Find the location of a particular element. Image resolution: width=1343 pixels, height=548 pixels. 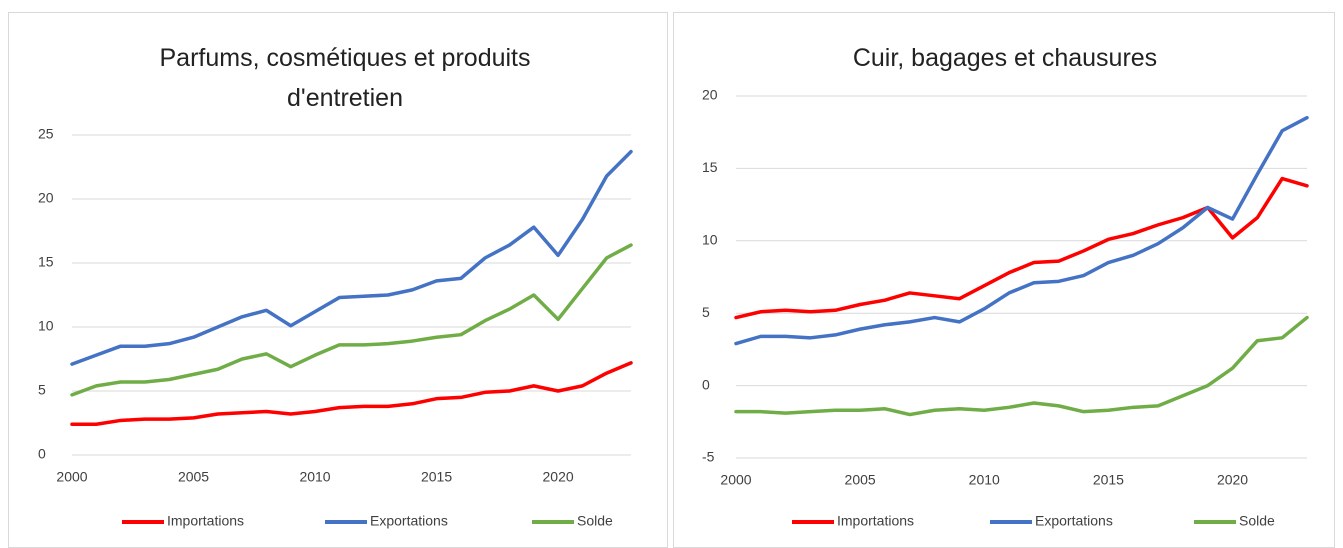

y-tick-label: 25 is located at coordinates (46, 134).